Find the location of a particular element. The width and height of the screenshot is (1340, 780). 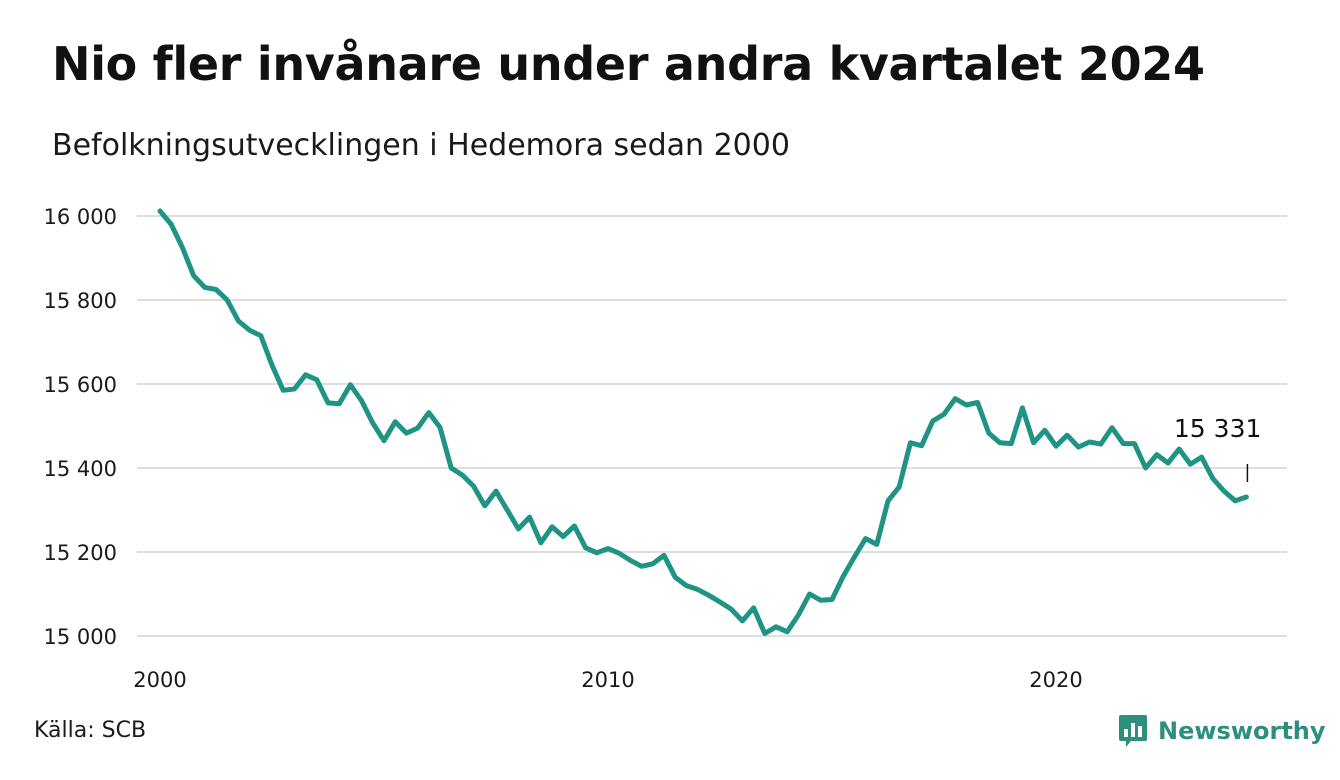

y-tick-label: 15 400 is located at coordinates (80, 469).